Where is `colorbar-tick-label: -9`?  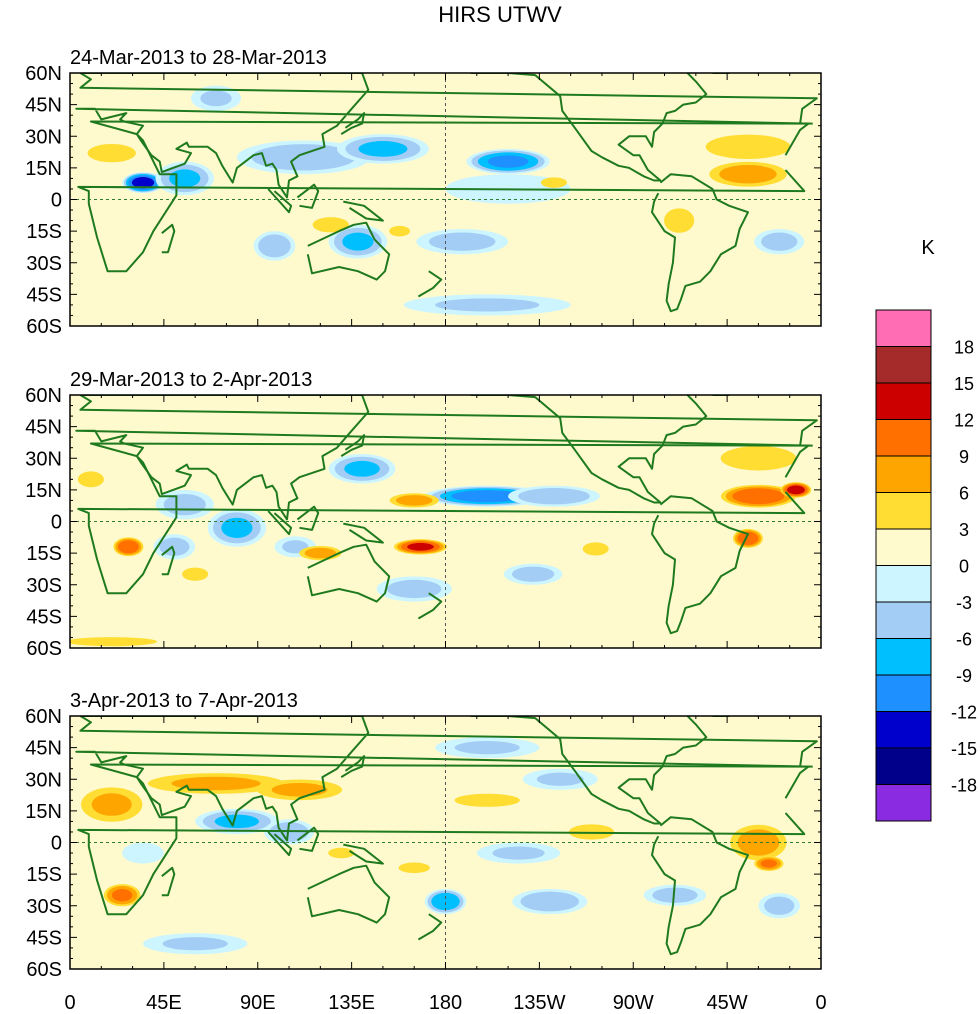
colorbar-tick-label: -9 is located at coordinates (964, 676).